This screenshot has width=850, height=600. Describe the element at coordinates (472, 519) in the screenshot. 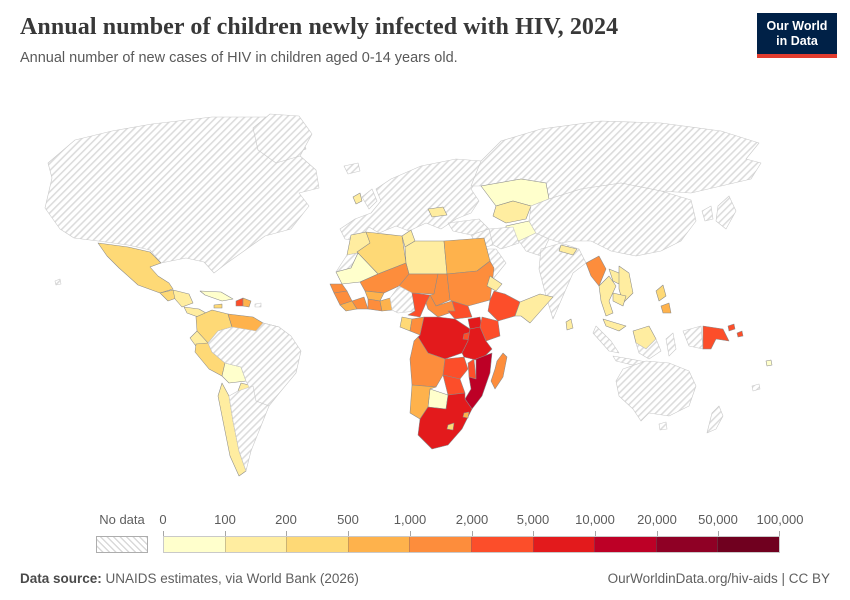

I see `legend-tick: 2,000` at that location.